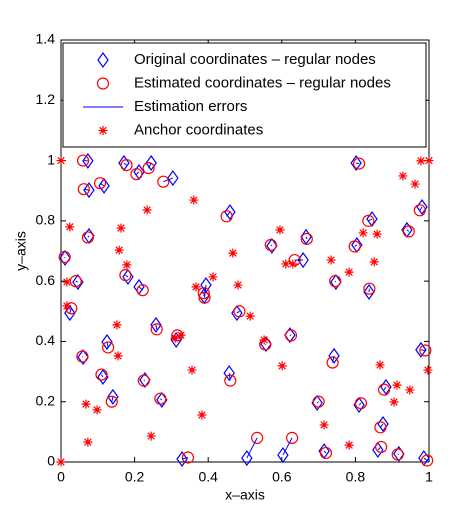 The width and height of the screenshot is (474, 520). What do you see at coordinates (429, 477) in the screenshot?
I see `x-tick-label: 1` at bounding box center [429, 477].